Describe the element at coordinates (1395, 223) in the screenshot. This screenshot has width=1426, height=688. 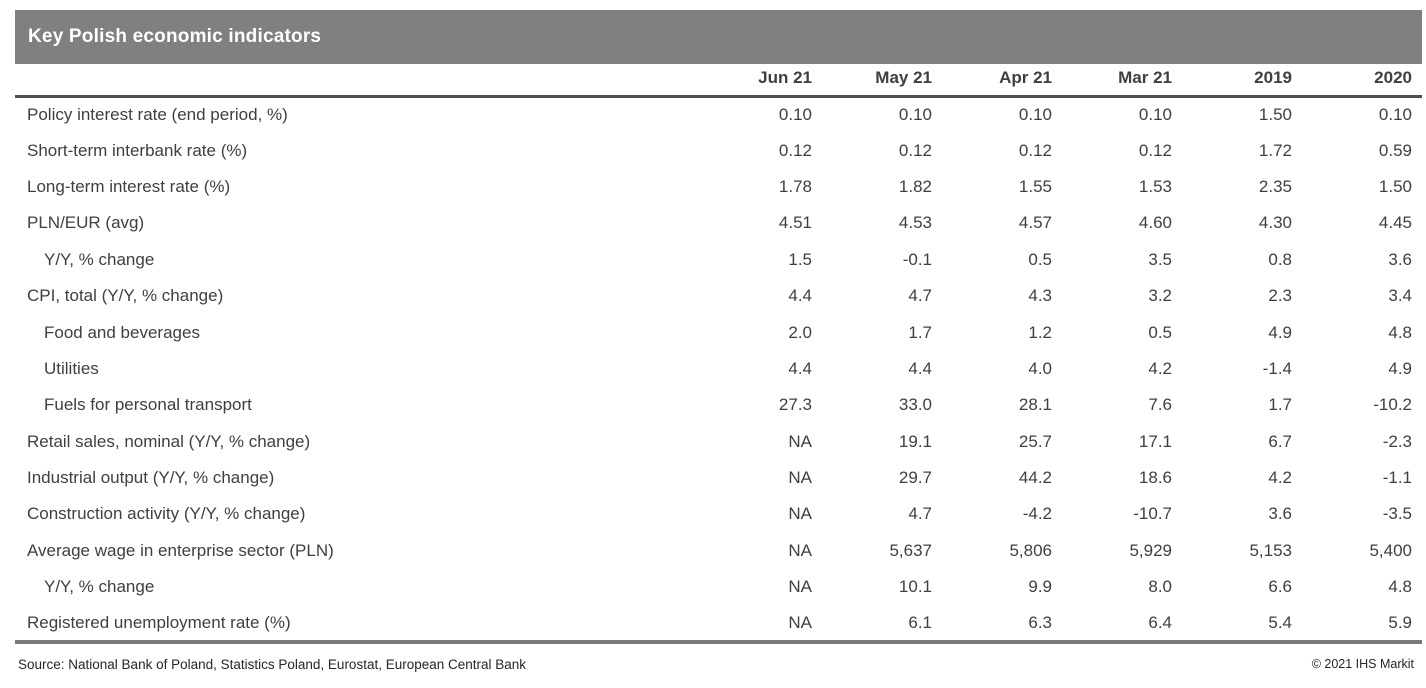
I see `value-cell: 4.45` at that location.